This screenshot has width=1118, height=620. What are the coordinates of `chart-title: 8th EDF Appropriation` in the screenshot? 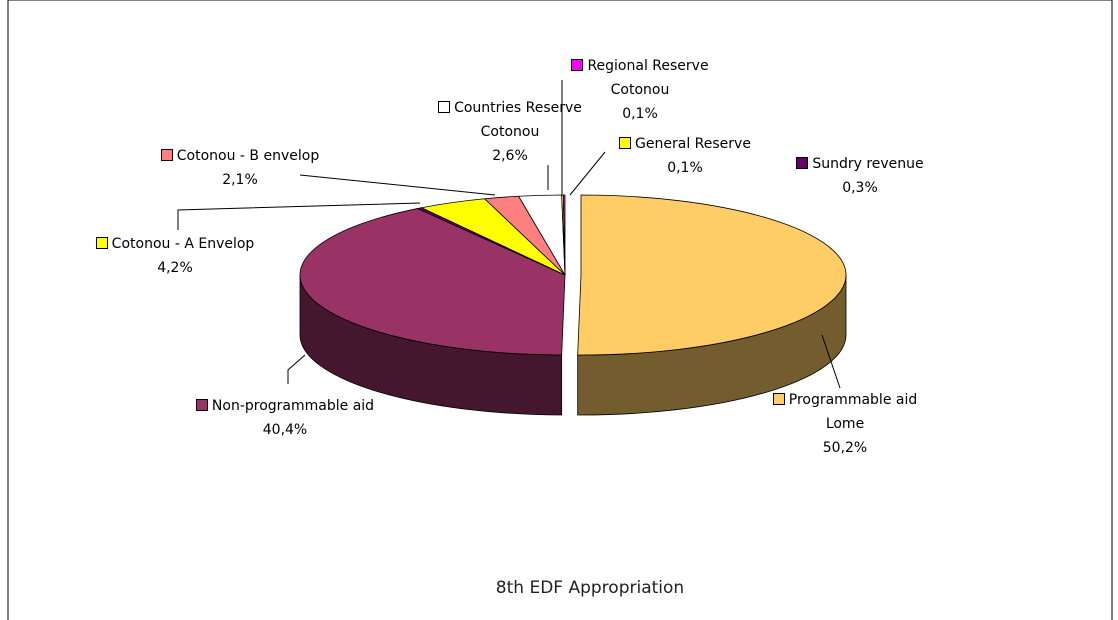 It's located at (590, 588).